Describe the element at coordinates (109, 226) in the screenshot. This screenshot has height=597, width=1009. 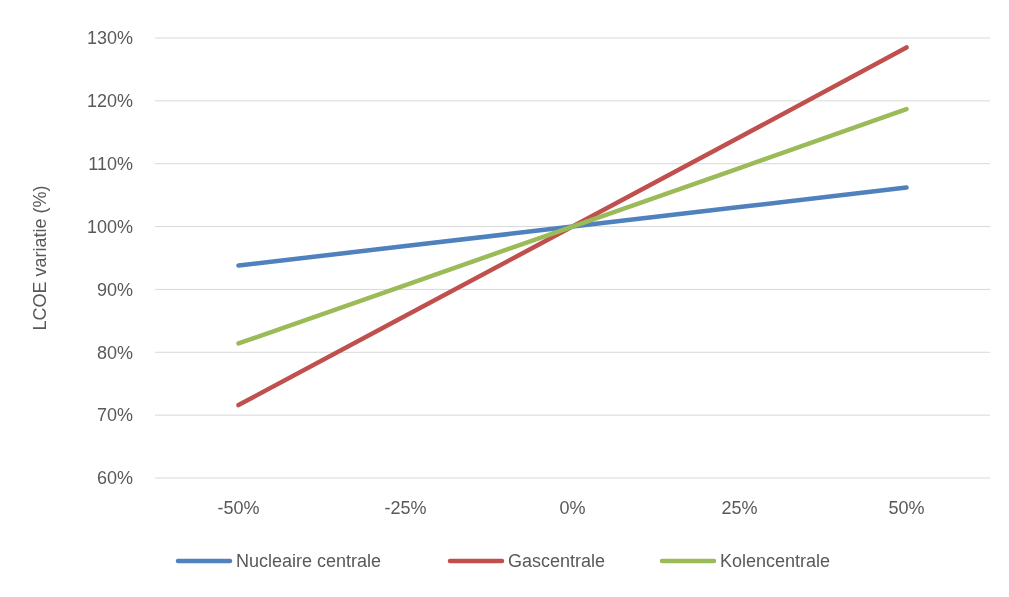
I see `y-tick-label: 100%` at that location.